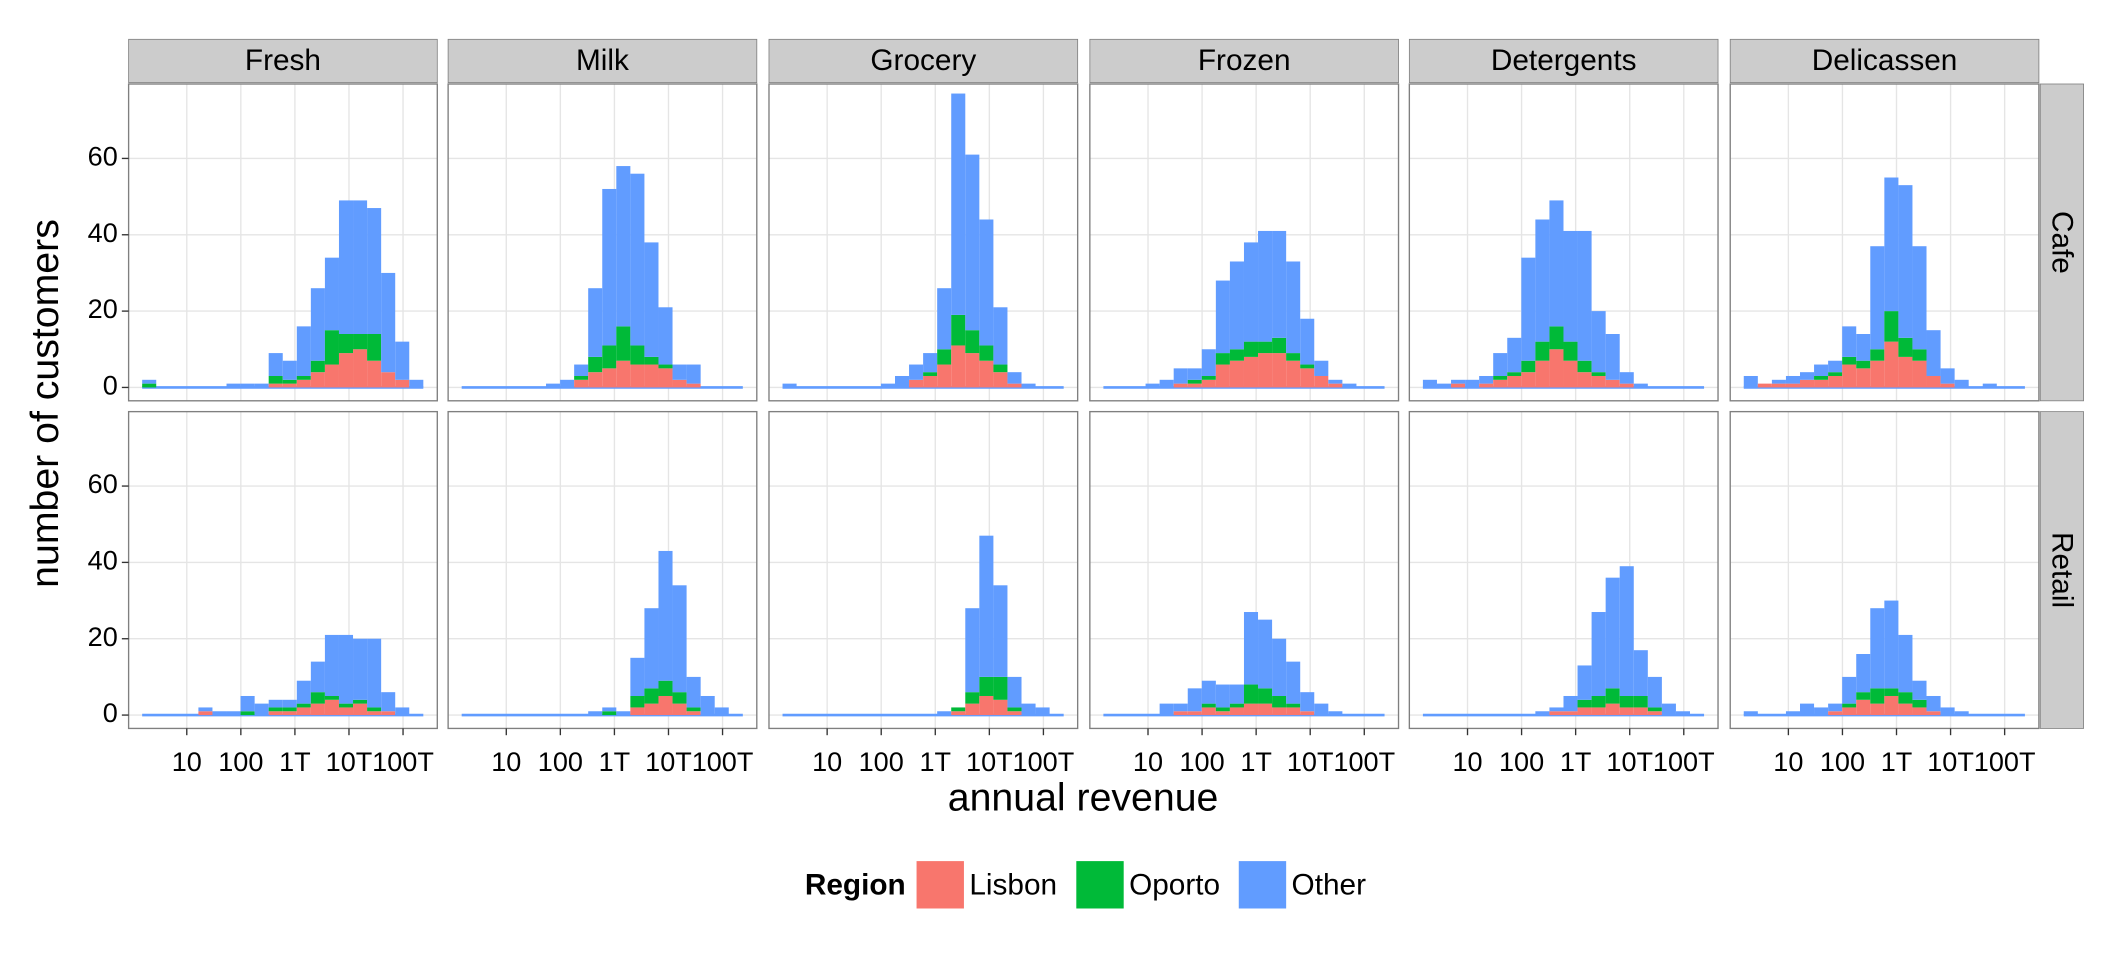  What do you see at coordinates (1013, 885) in the screenshot?
I see `legend-label: Lisbon` at bounding box center [1013, 885].